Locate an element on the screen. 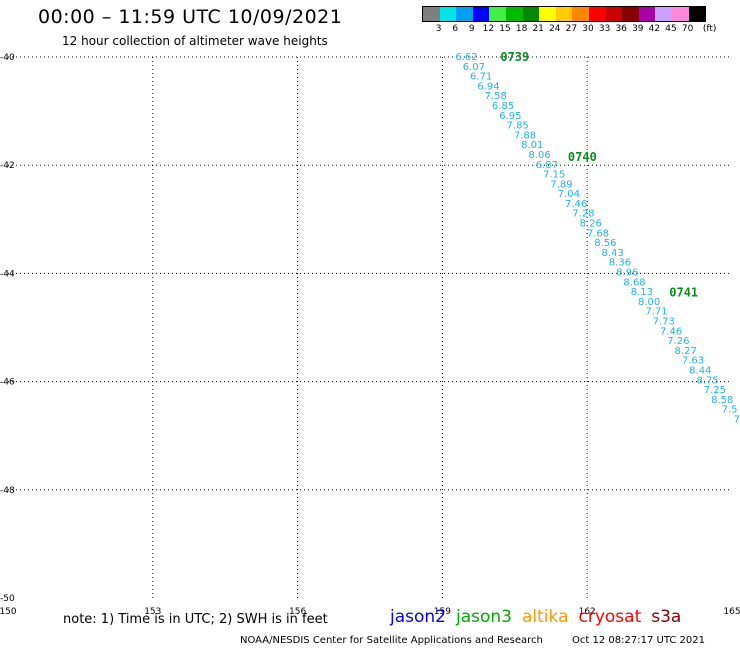 The width and height of the screenshot is (740, 650). swh-value-label: 7.5 is located at coordinates (730, 410).